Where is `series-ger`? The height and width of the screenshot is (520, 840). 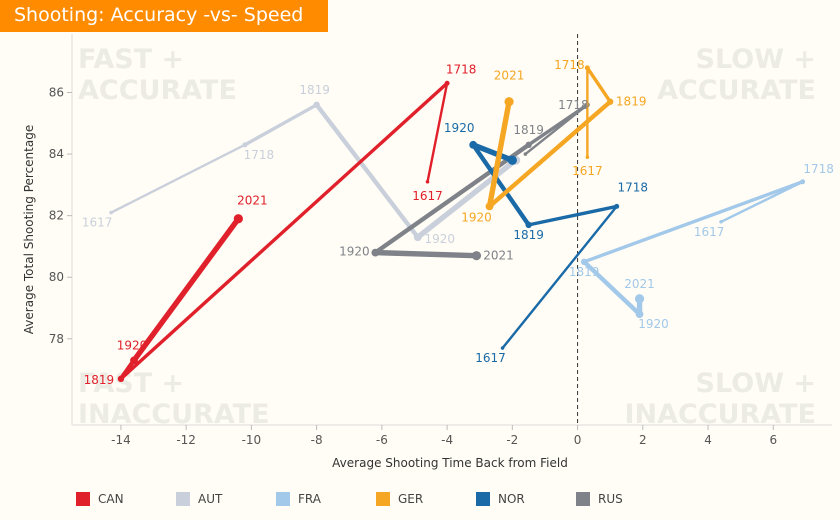
series-ger is located at coordinates (549, 138).